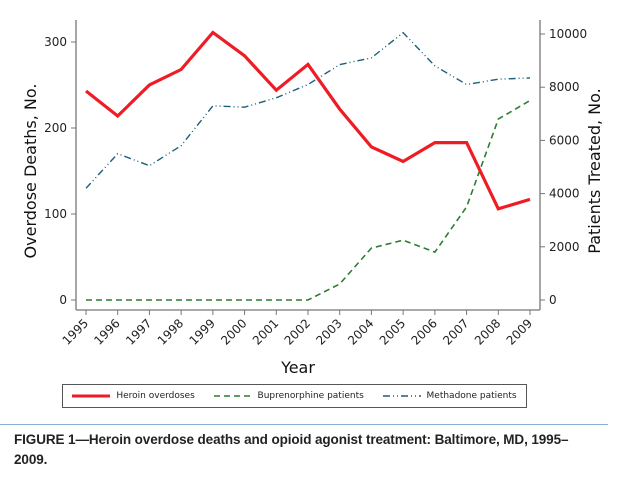 This screenshot has height=497, width=624. What do you see at coordinates (304, 424) in the screenshot?
I see `caption-divider` at bounding box center [304, 424].